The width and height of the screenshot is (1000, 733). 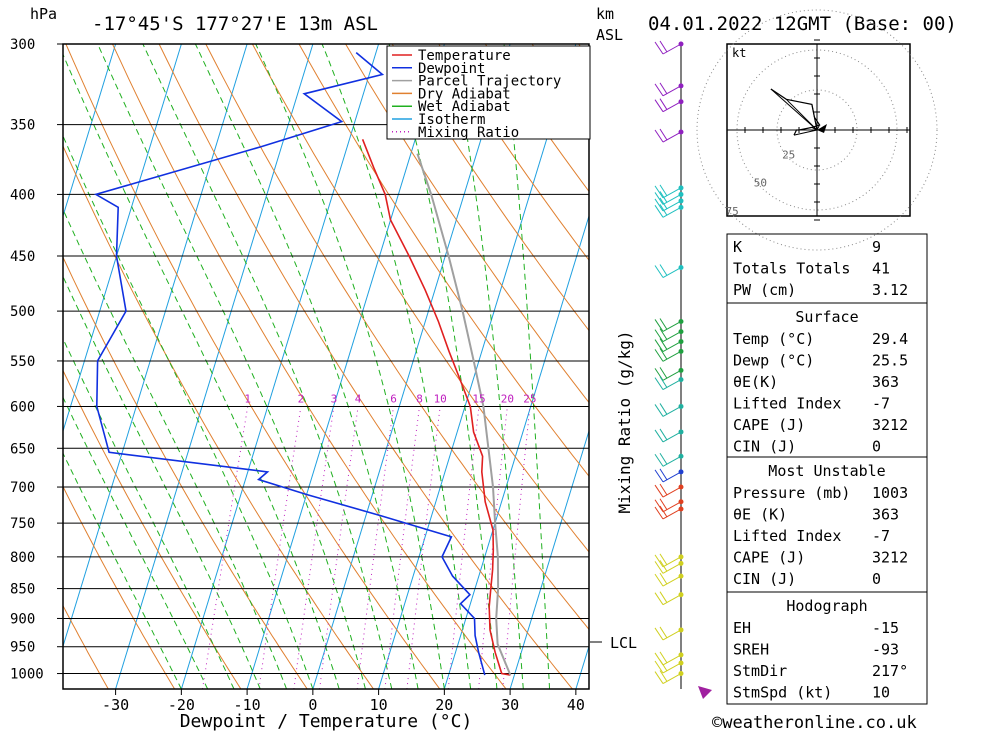 I want to click on pressure-tick-label: 650, so click(x=22, y=449).